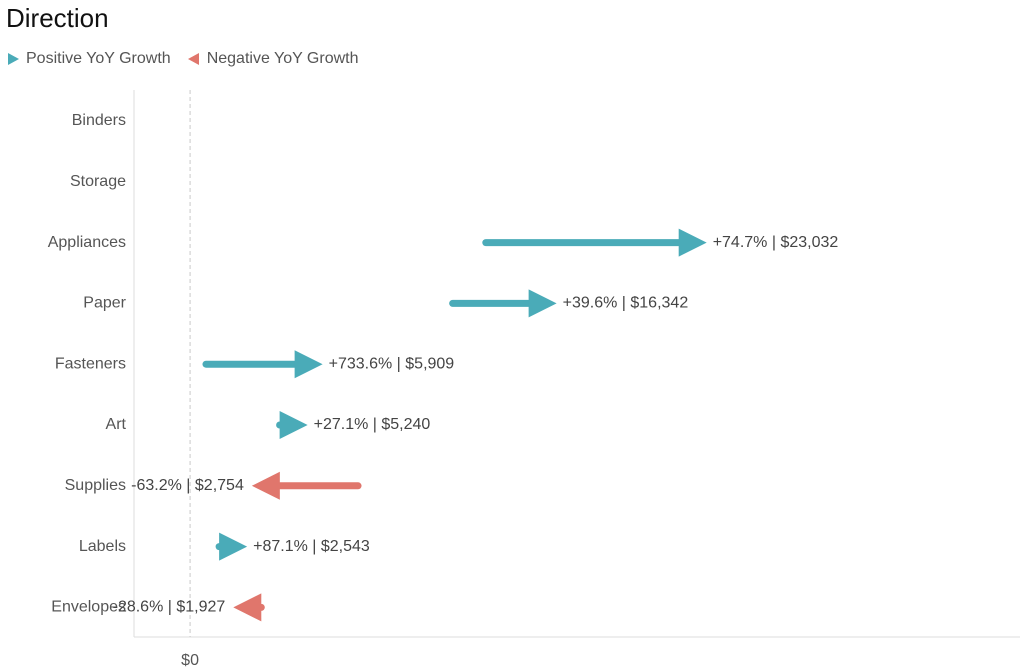 The height and width of the screenshot is (670, 1024). Describe the element at coordinates (13, 59) in the screenshot. I see `triangle-right-icon` at that location.